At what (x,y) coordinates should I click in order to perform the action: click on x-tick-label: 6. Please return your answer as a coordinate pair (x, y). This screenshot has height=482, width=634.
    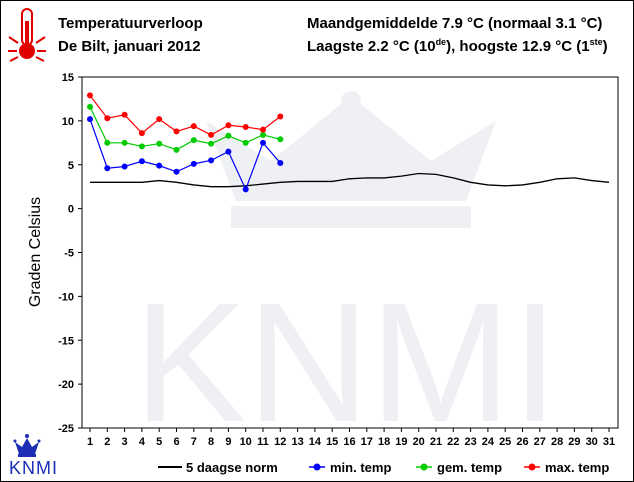
    Looking at the image, I should click on (176, 442).